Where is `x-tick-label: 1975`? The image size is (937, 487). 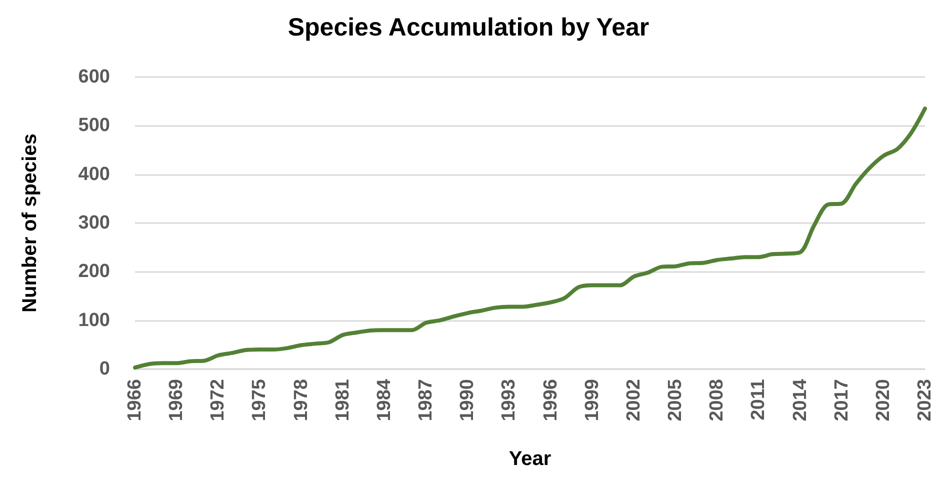
x-tick-label: 1975 is located at coordinates (259, 400).